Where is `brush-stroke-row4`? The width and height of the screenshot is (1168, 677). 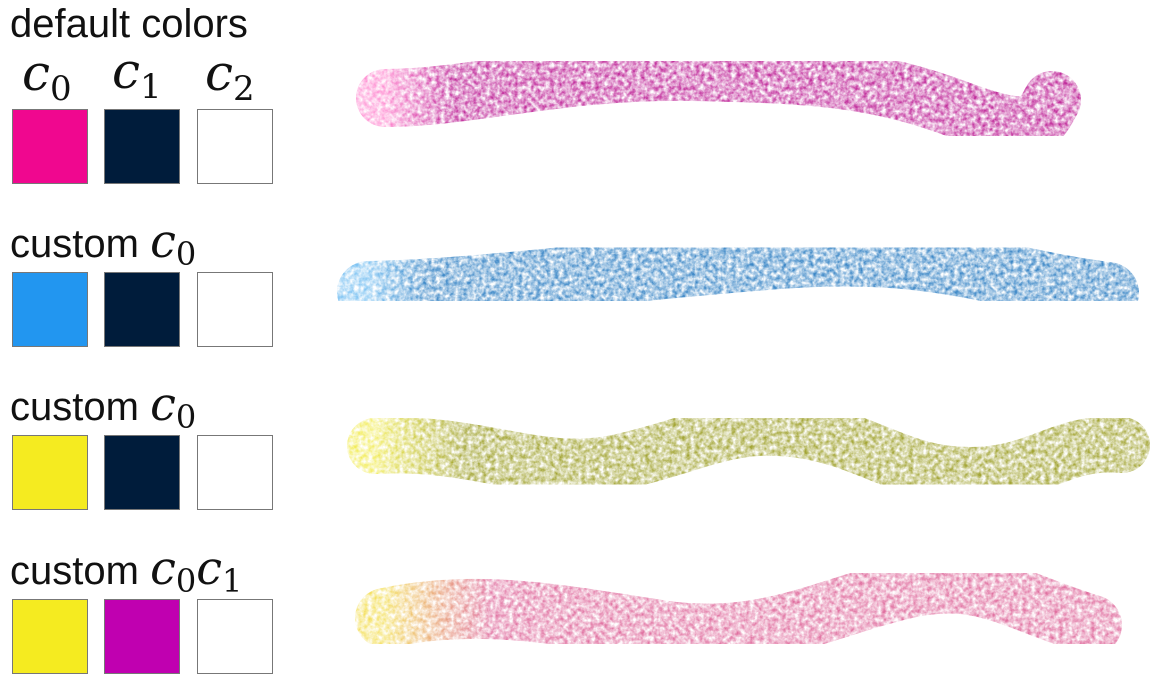 brush-stroke-row4 is located at coordinates (738, 608).